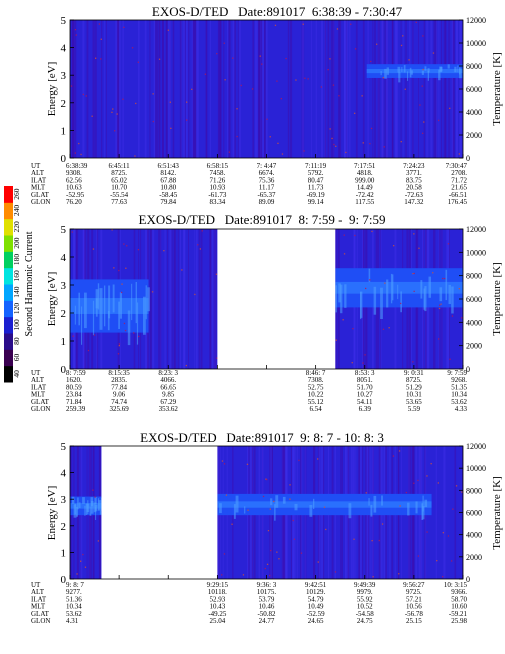 The height and width of the screenshot is (654, 505). I want to click on panel-1-right-axis-label: Temperature [K], so click(497, 88).